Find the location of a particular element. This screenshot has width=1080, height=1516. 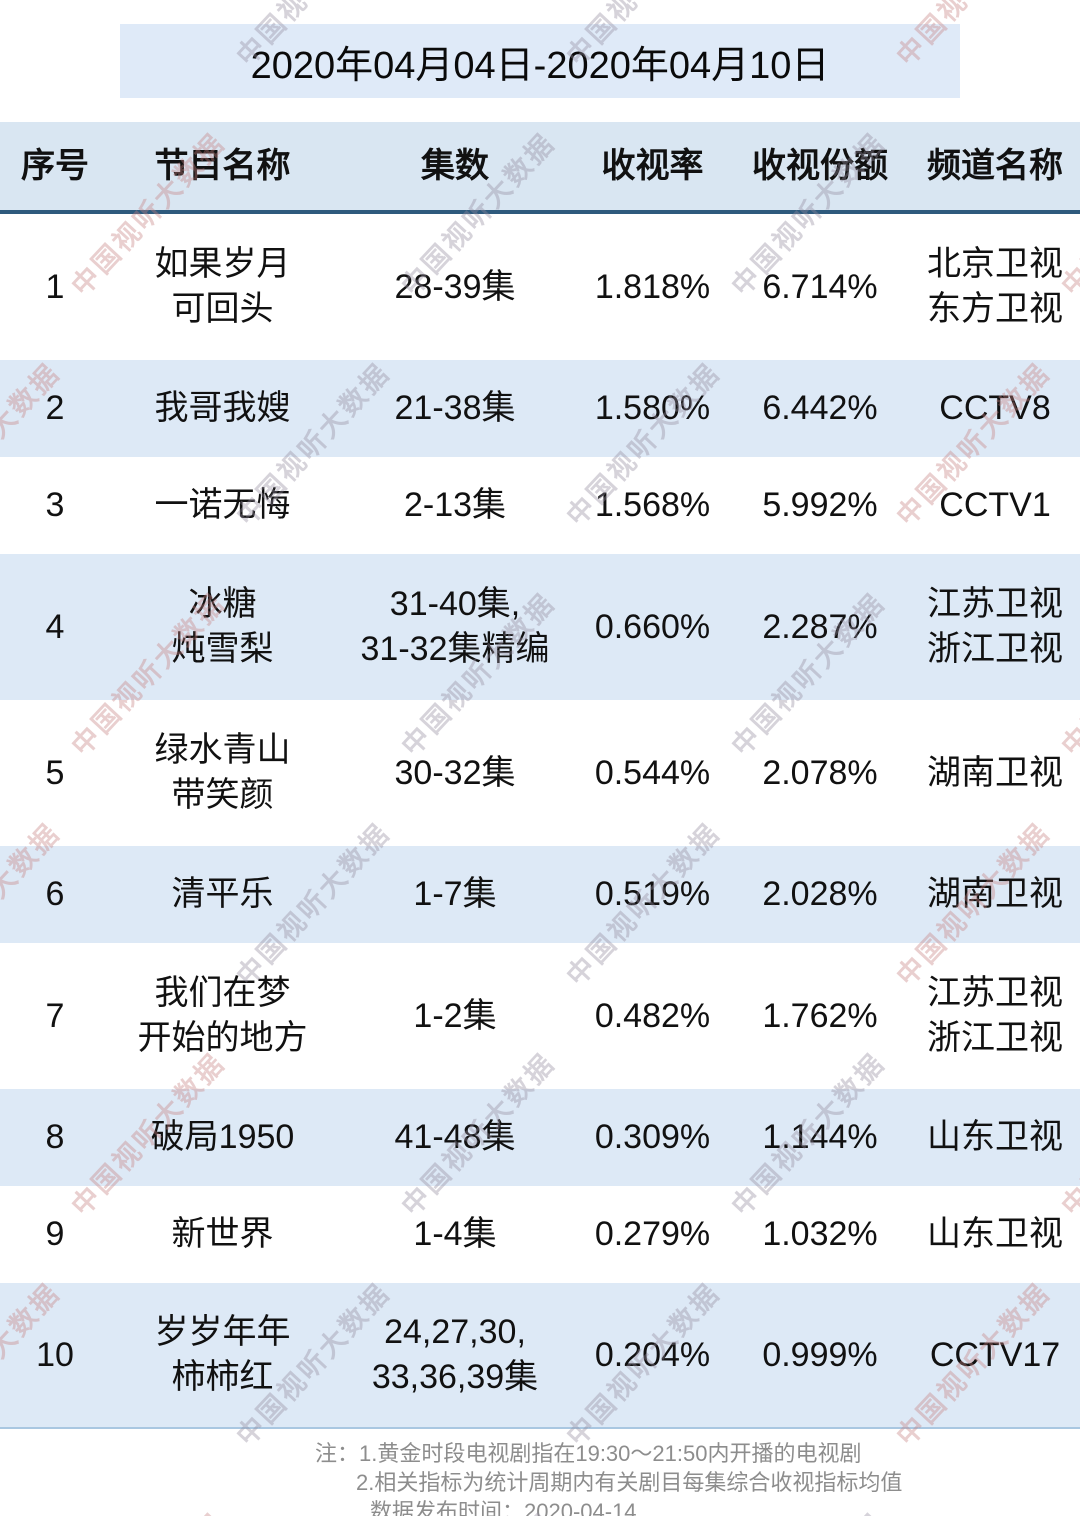

cell-episodes: 21-38集 is located at coordinates (455, 408).